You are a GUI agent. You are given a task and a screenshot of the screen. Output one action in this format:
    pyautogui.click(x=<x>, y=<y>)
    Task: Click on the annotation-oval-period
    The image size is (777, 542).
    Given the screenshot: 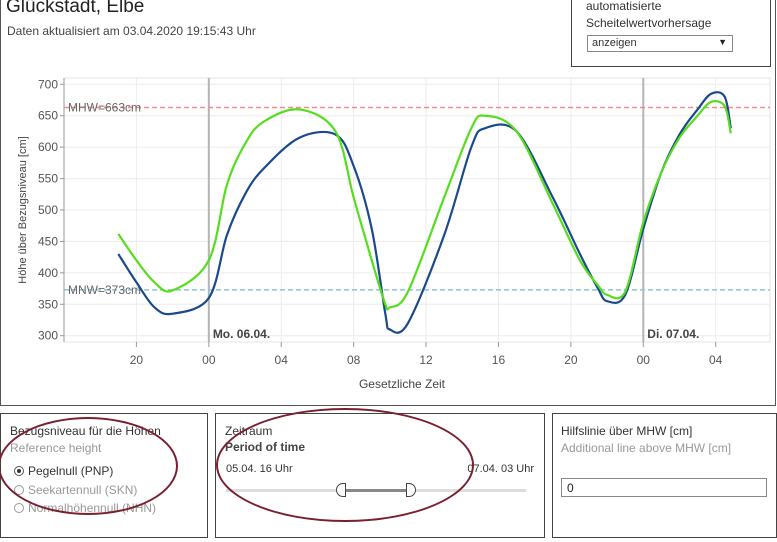 What is the action you would take?
    pyautogui.click(x=345, y=465)
    